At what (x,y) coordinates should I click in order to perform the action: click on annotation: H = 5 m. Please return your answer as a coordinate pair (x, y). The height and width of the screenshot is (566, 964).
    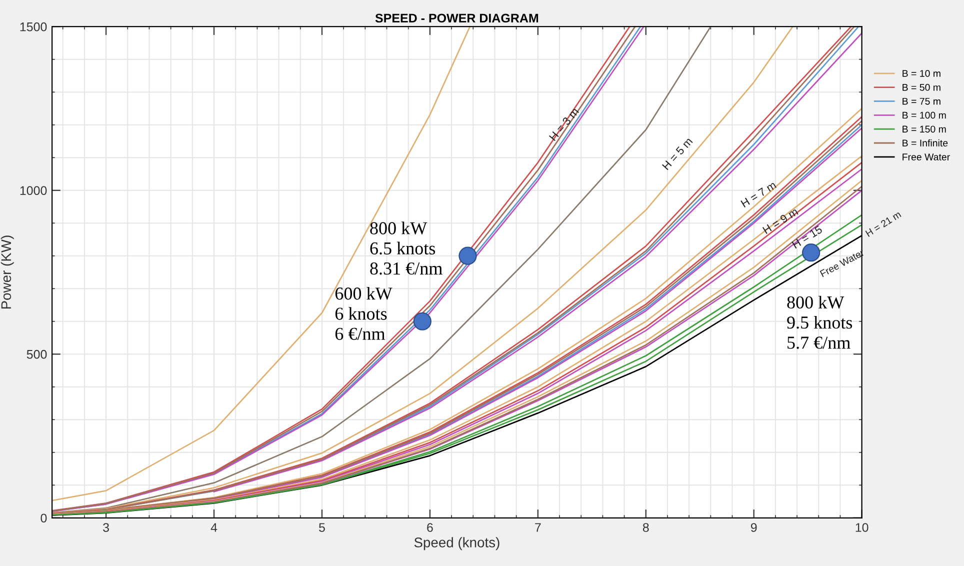
    Looking at the image, I should click on (677, 153).